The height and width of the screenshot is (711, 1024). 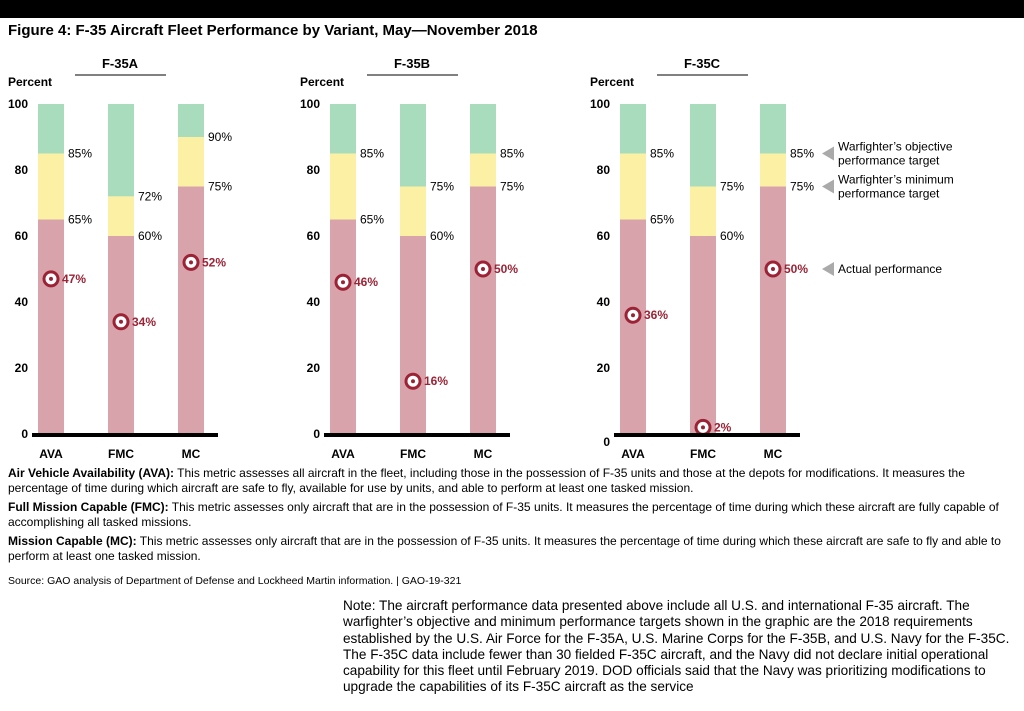 What do you see at coordinates (120, 63) in the screenshot?
I see `panel-title: F-35A` at bounding box center [120, 63].